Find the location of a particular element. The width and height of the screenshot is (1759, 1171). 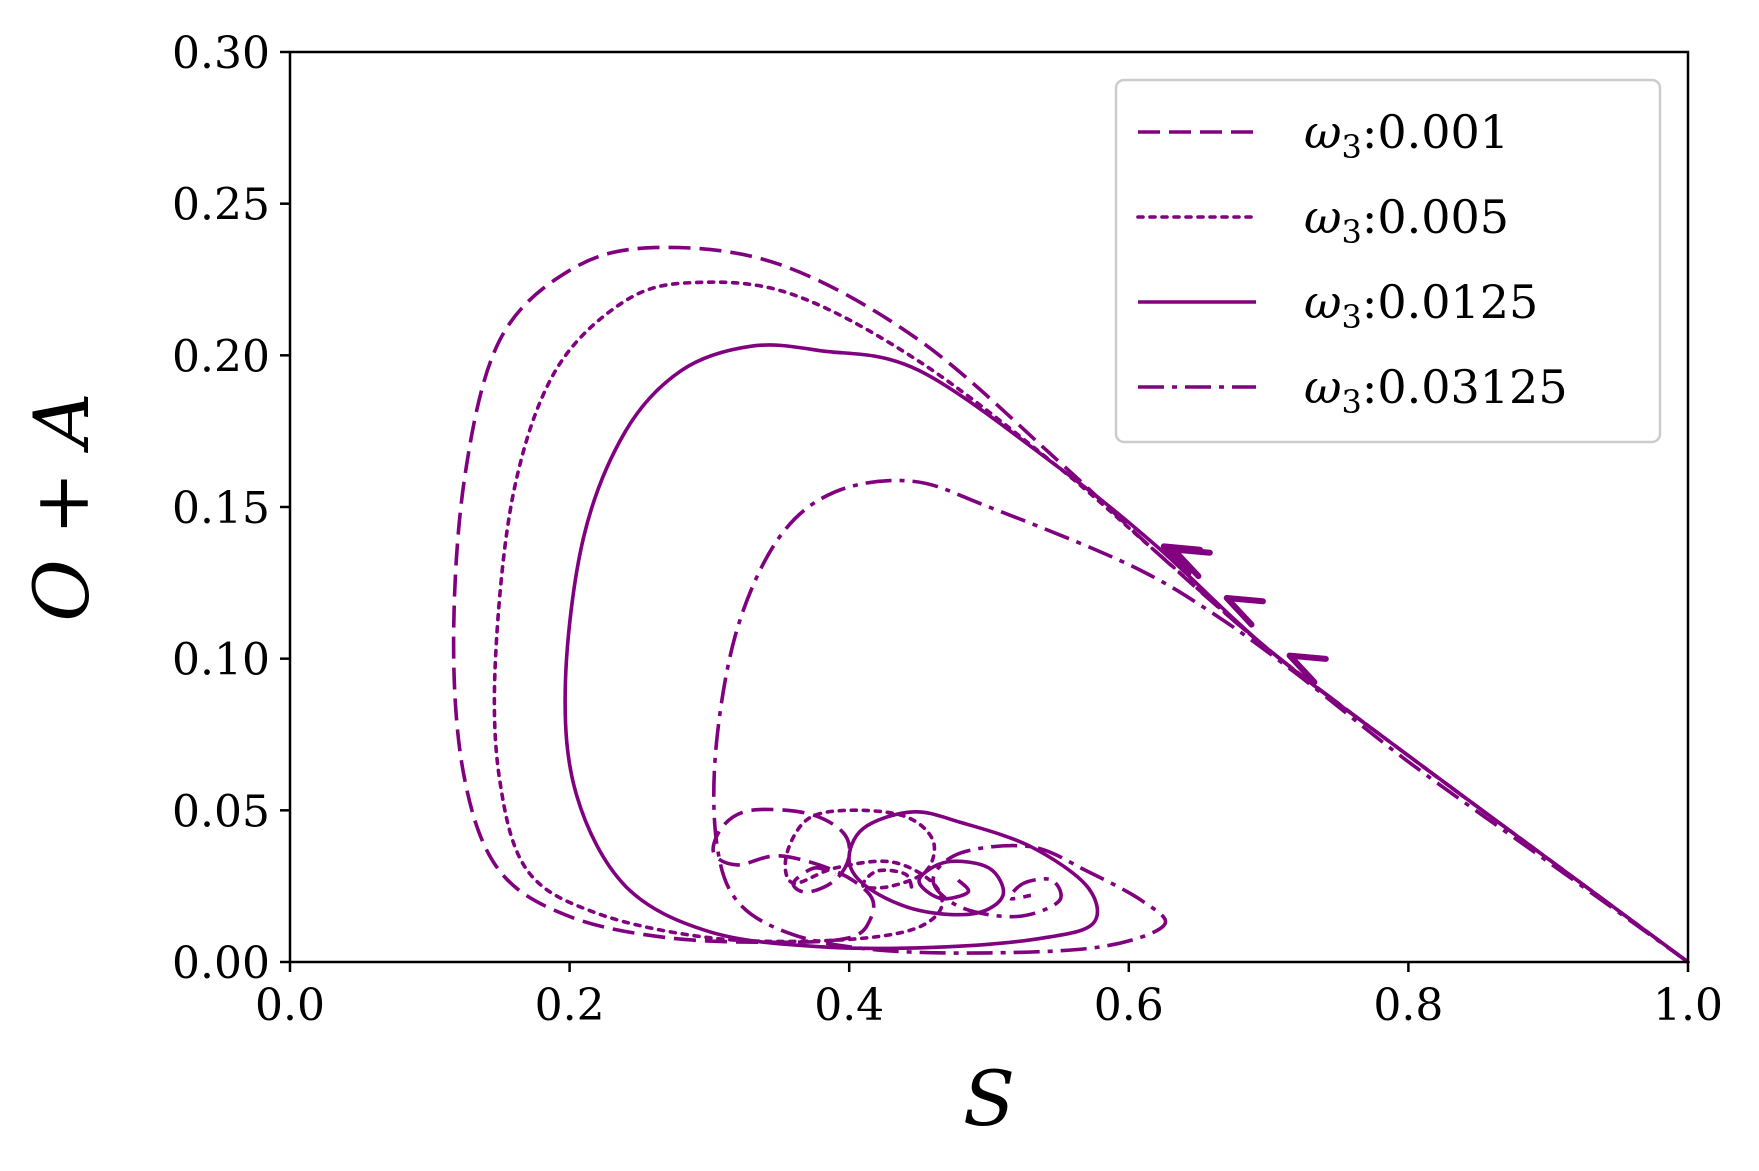

x-tick-label-5: 1.0 is located at coordinates (1688, 1005).